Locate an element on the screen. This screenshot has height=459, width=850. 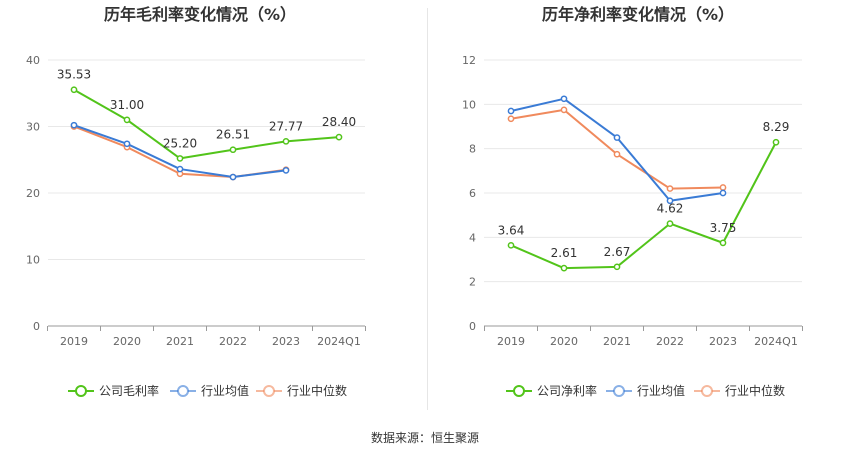
chart-title: 历年毛利率变化情况（%） is located at coordinates (200, 14).